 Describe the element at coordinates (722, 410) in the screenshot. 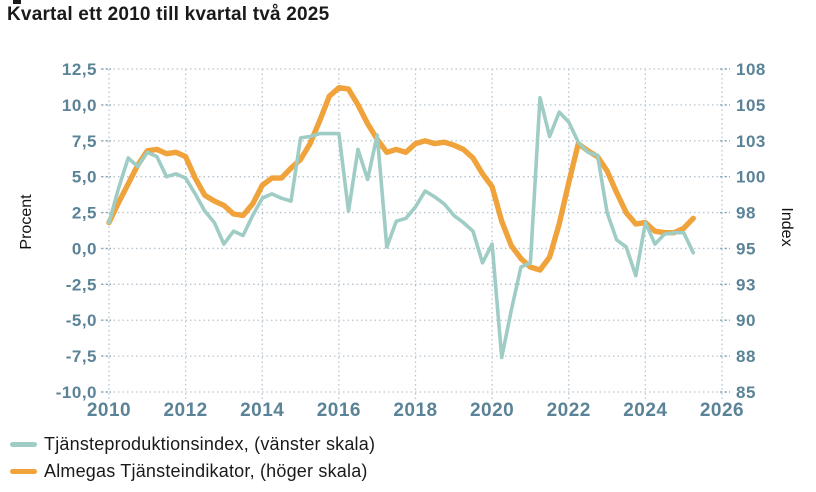

I see `svg-text: 2026` at that location.